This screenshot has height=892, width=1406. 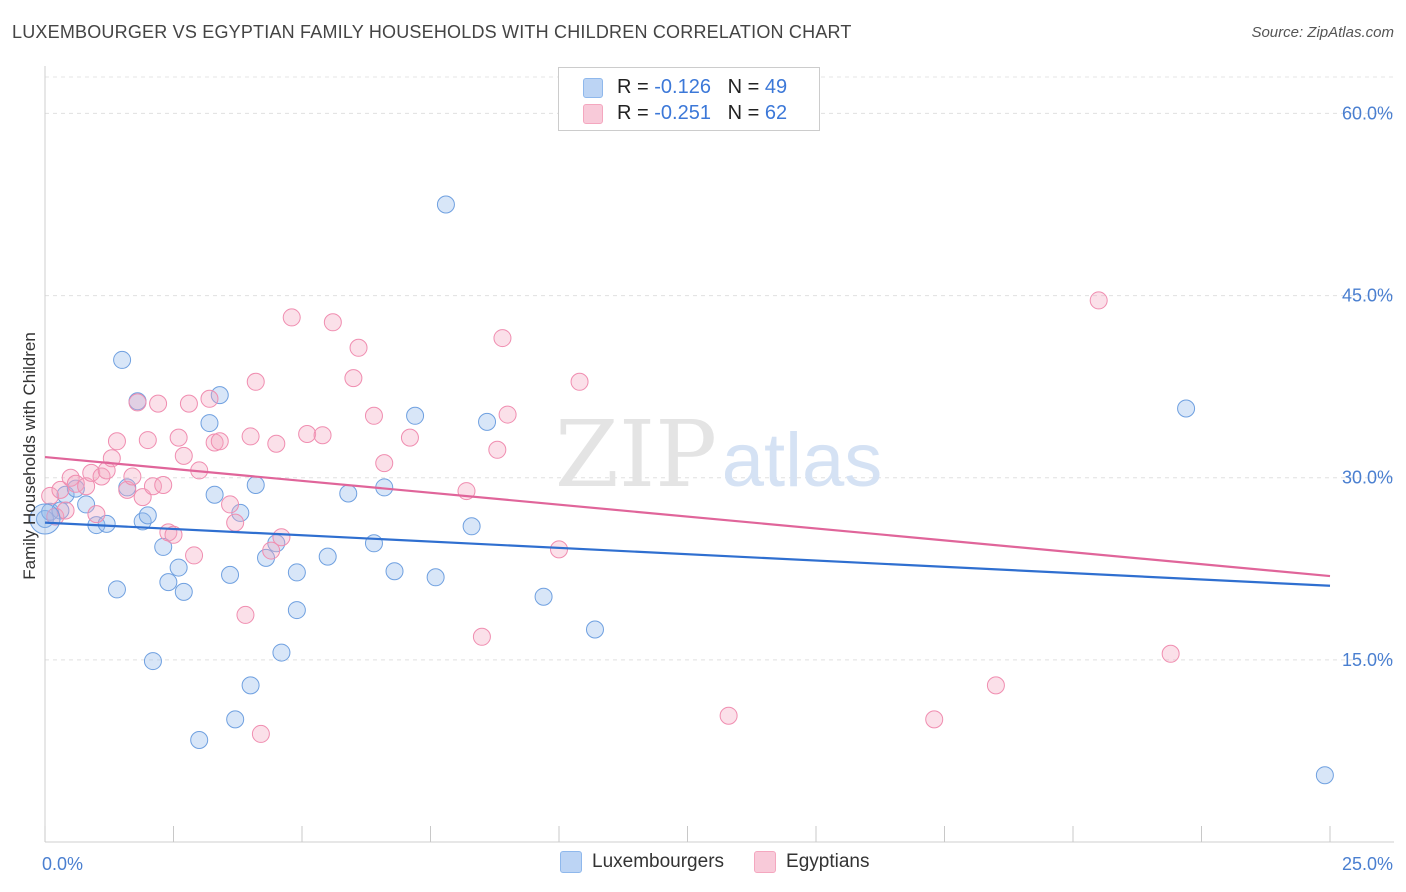 I want to click on watermark-zip: ZIP, so click(x=636, y=454).